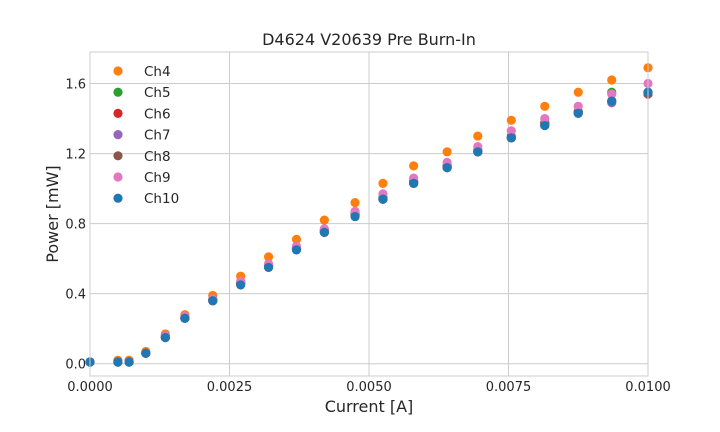  What do you see at coordinates (90, 387) in the screenshot?
I see `x-tick-label: 0.0000` at bounding box center [90, 387].